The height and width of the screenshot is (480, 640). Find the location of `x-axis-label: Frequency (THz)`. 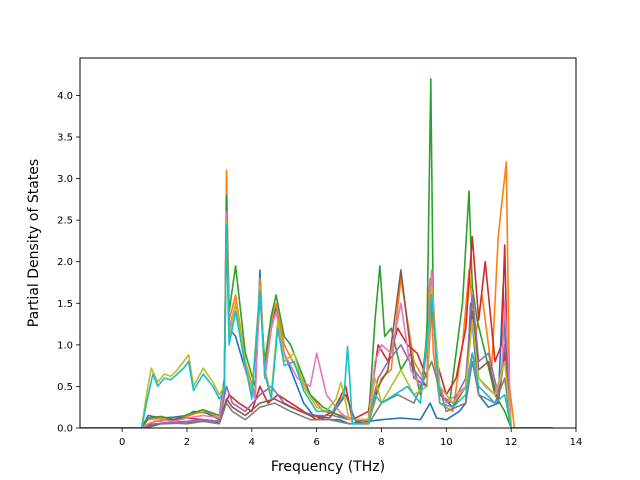

x-axis-label: Frequency (THz) is located at coordinates (328, 467).